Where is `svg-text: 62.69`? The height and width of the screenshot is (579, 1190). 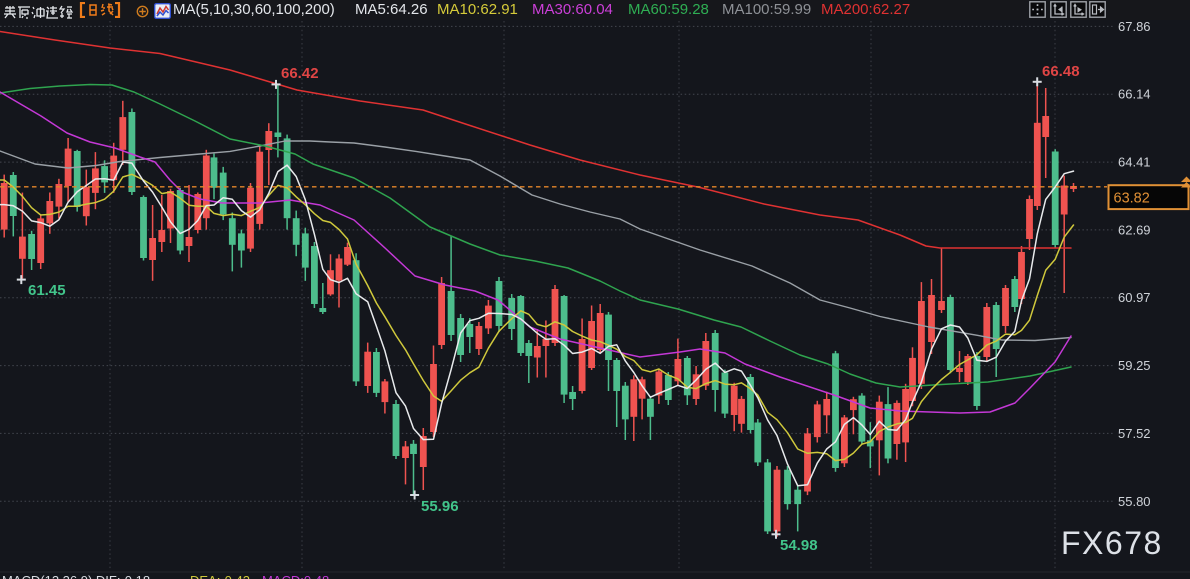
svg-text: 62.69 is located at coordinates (1134, 229).